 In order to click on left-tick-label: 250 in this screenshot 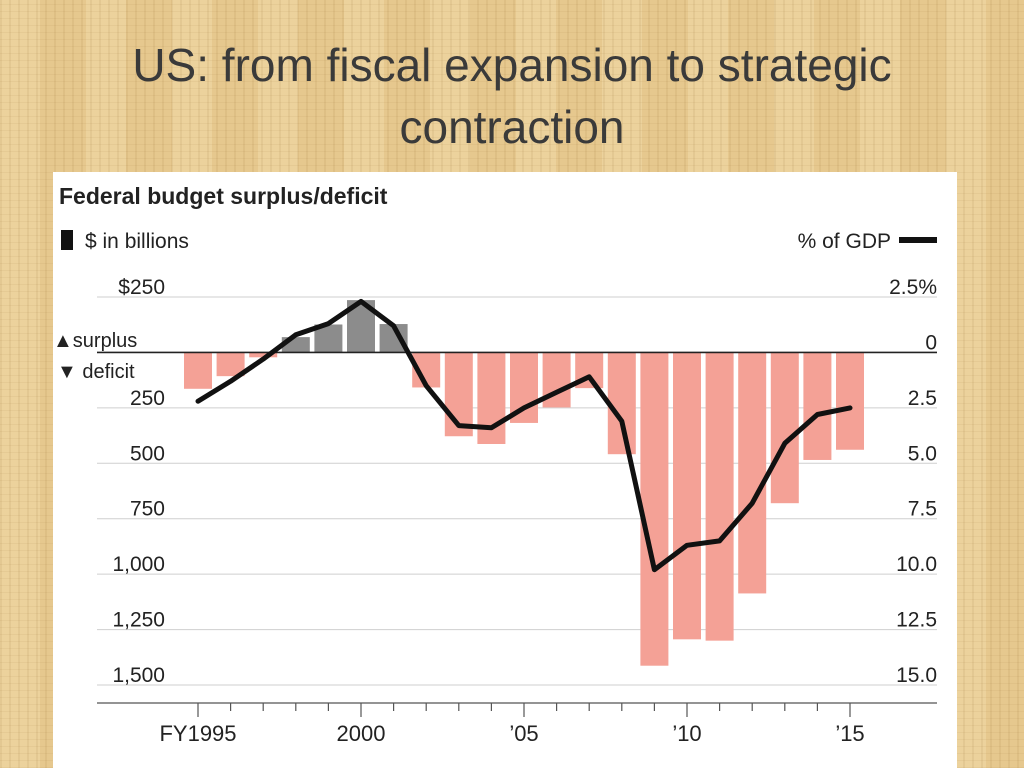, I will do `click(147, 398)`.